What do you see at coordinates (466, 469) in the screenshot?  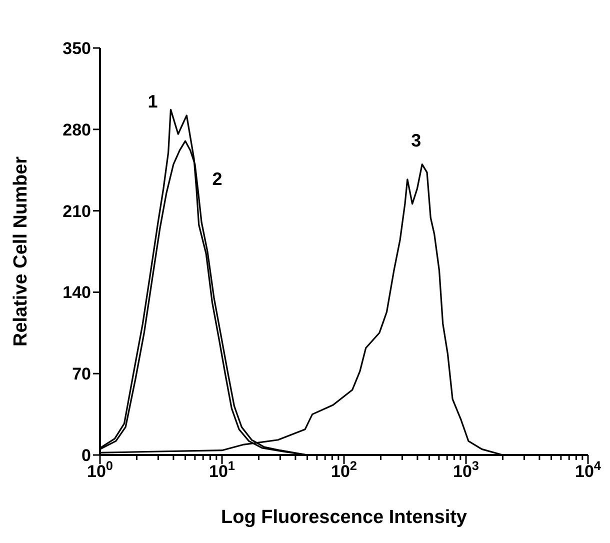 I see `x-tick-label: 10$^{3}$` at bounding box center [466, 469].